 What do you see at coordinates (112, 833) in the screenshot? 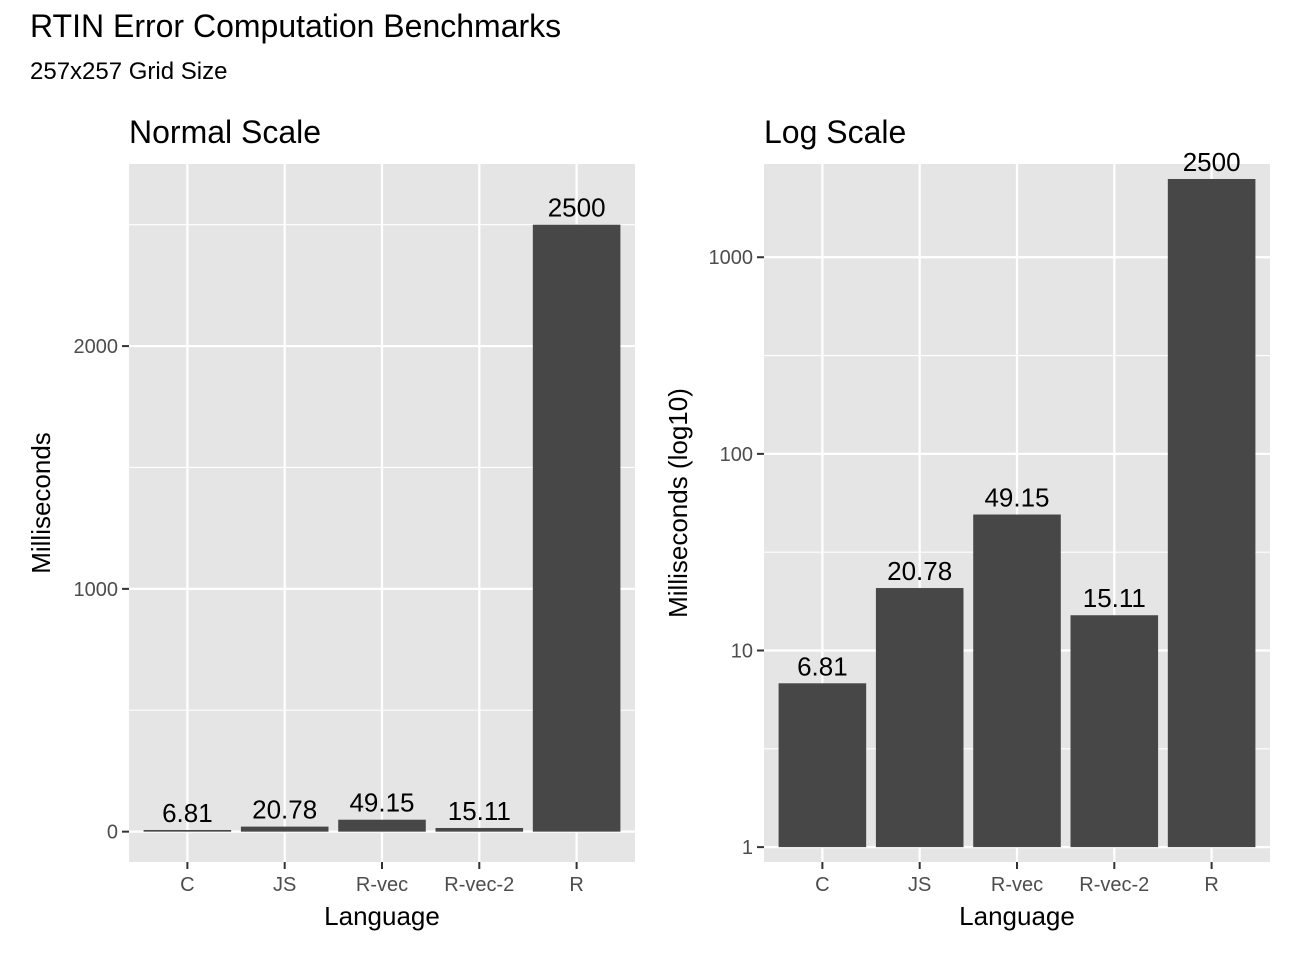
I see `y-tick-label: 0` at bounding box center [112, 833].